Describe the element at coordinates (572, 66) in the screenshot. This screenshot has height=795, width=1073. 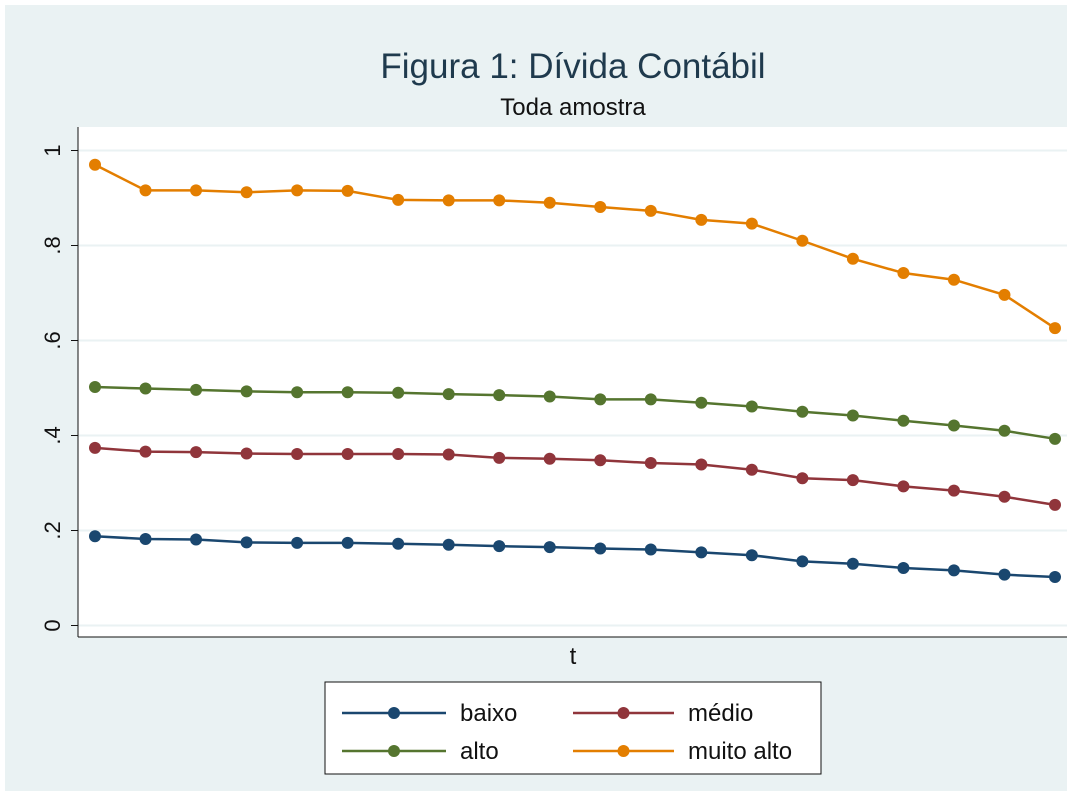
I see `chart-title: Figura 1: Dívida Contábil` at that location.